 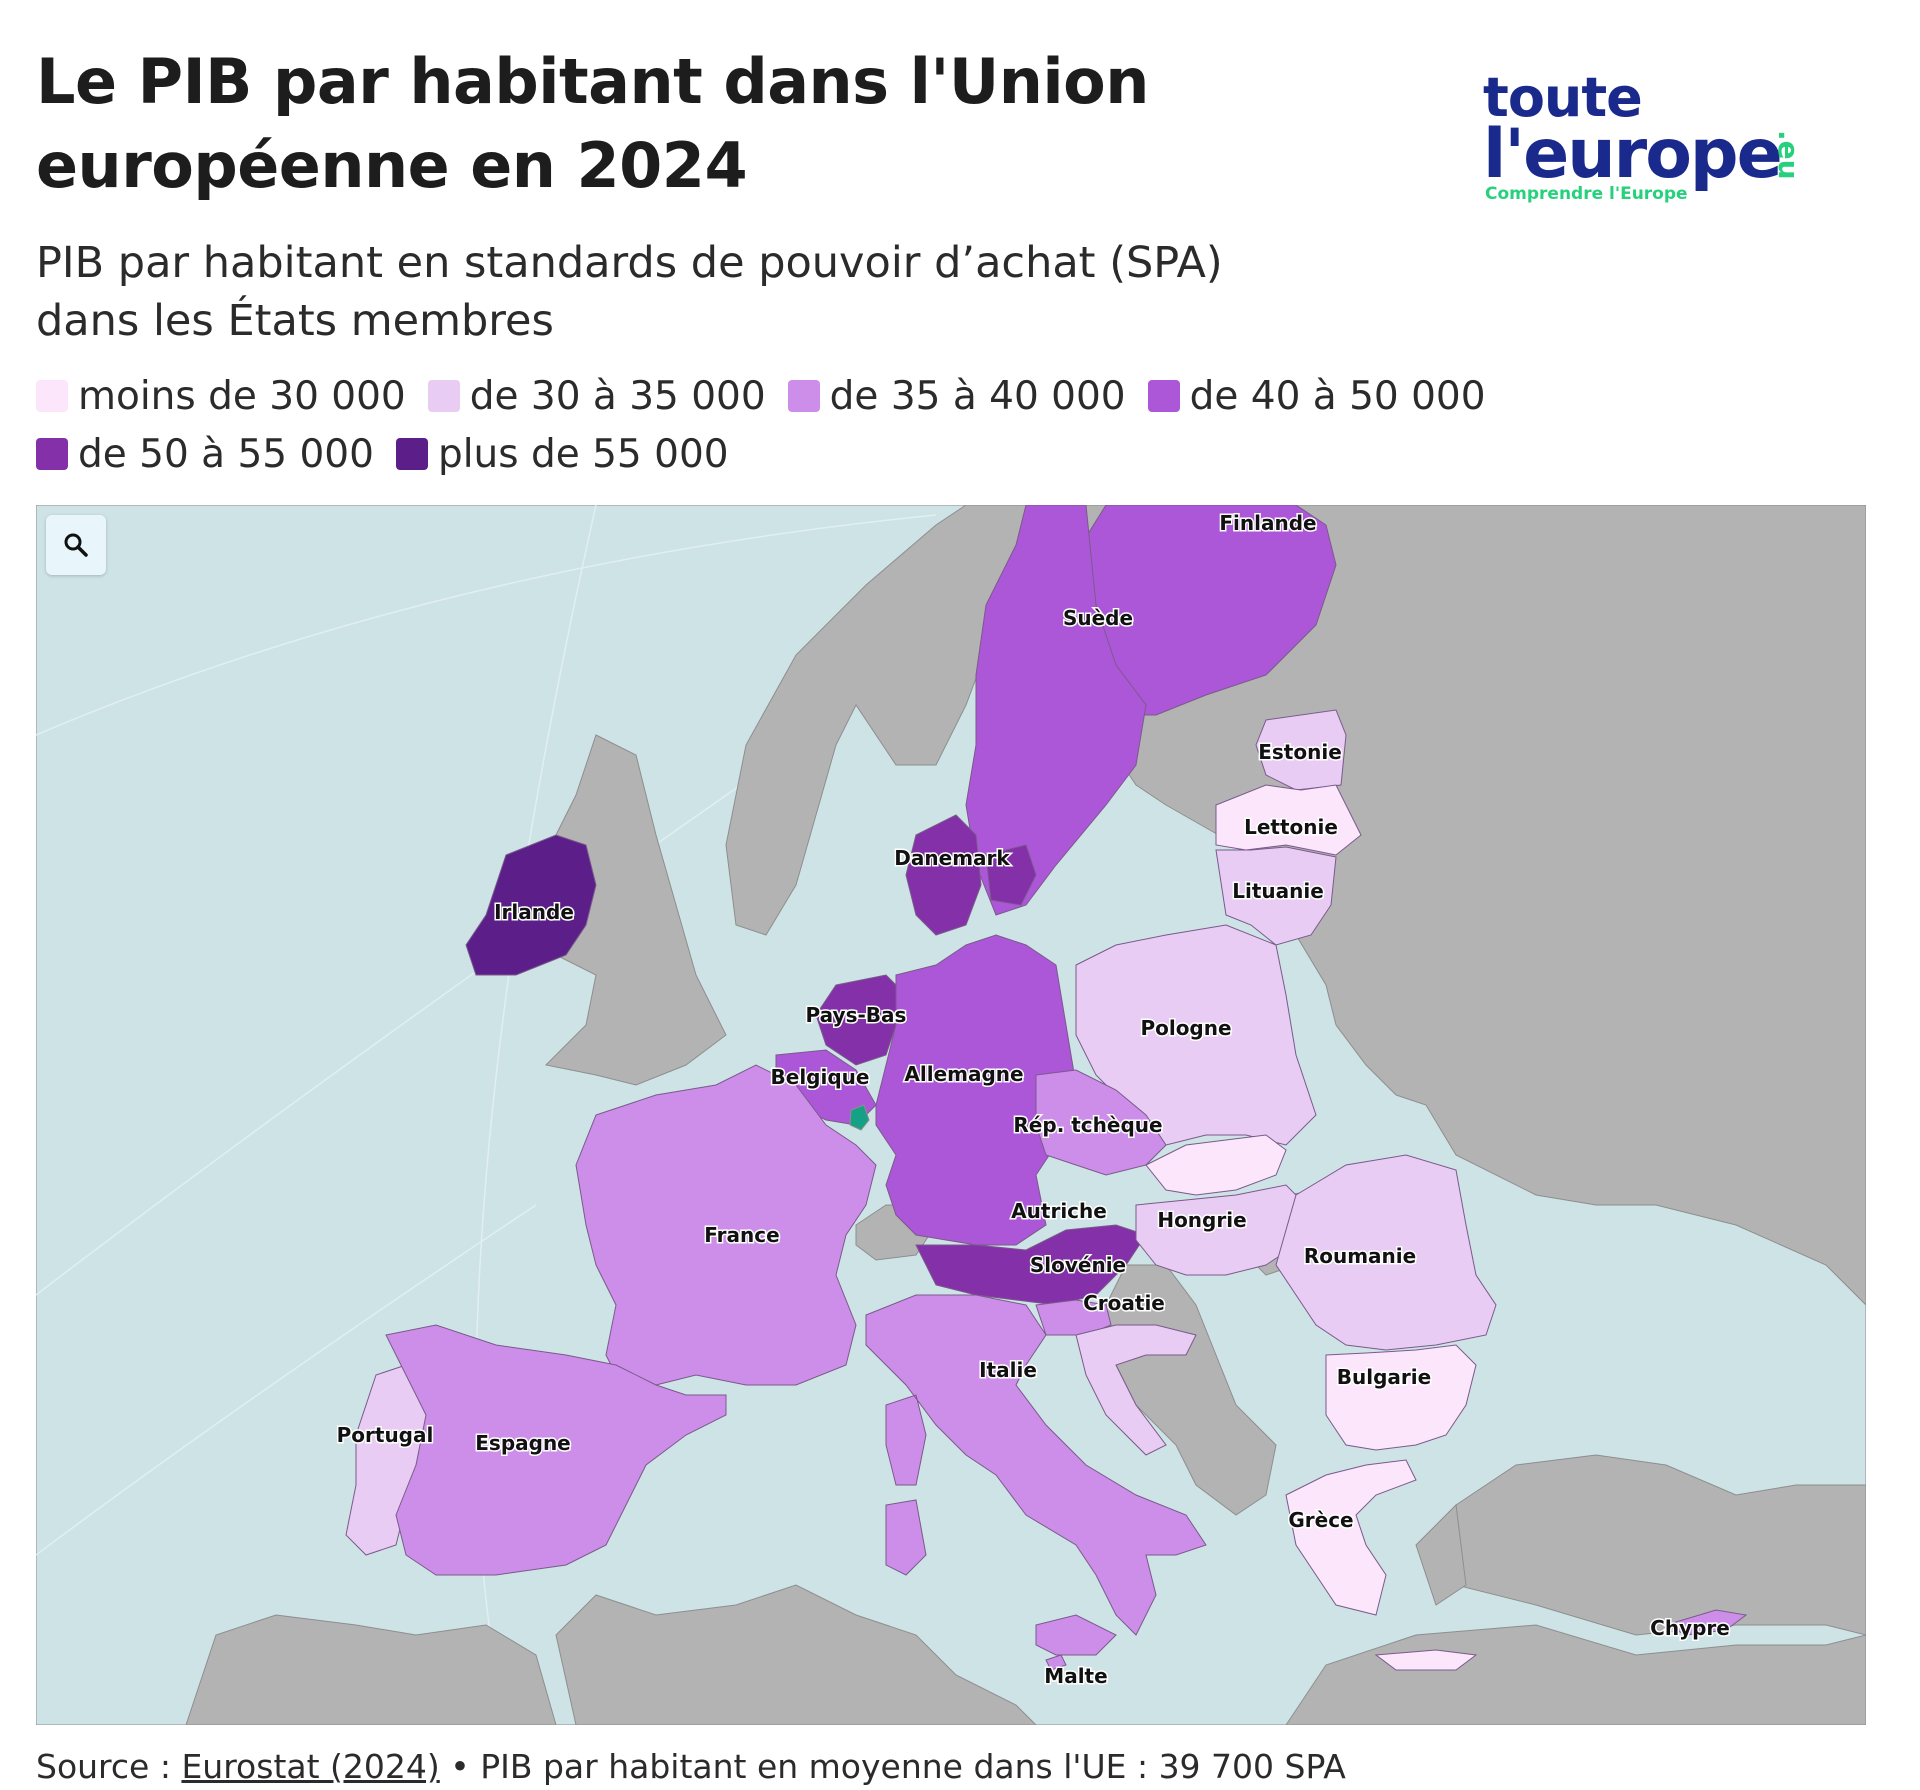 What do you see at coordinates (1087, 1125) in the screenshot?
I see `label-rep-tcheque: Rép. tchèque` at bounding box center [1087, 1125].